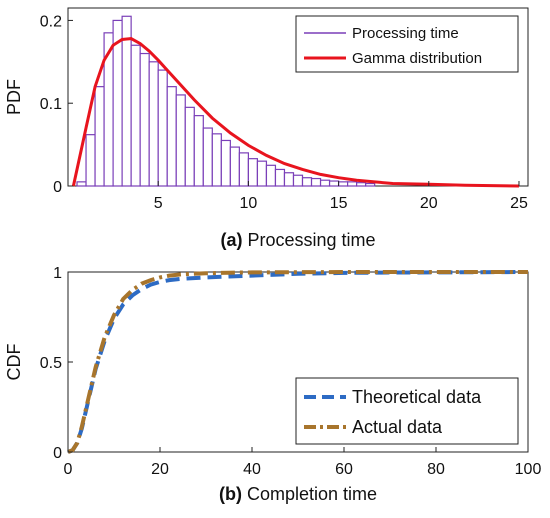 Image resolution: width=550 pixels, height=518 pixels. What do you see at coordinates (311, 240) in the screenshot?
I see `caption-a-text: Processing time` at bounding box center [311, 240].